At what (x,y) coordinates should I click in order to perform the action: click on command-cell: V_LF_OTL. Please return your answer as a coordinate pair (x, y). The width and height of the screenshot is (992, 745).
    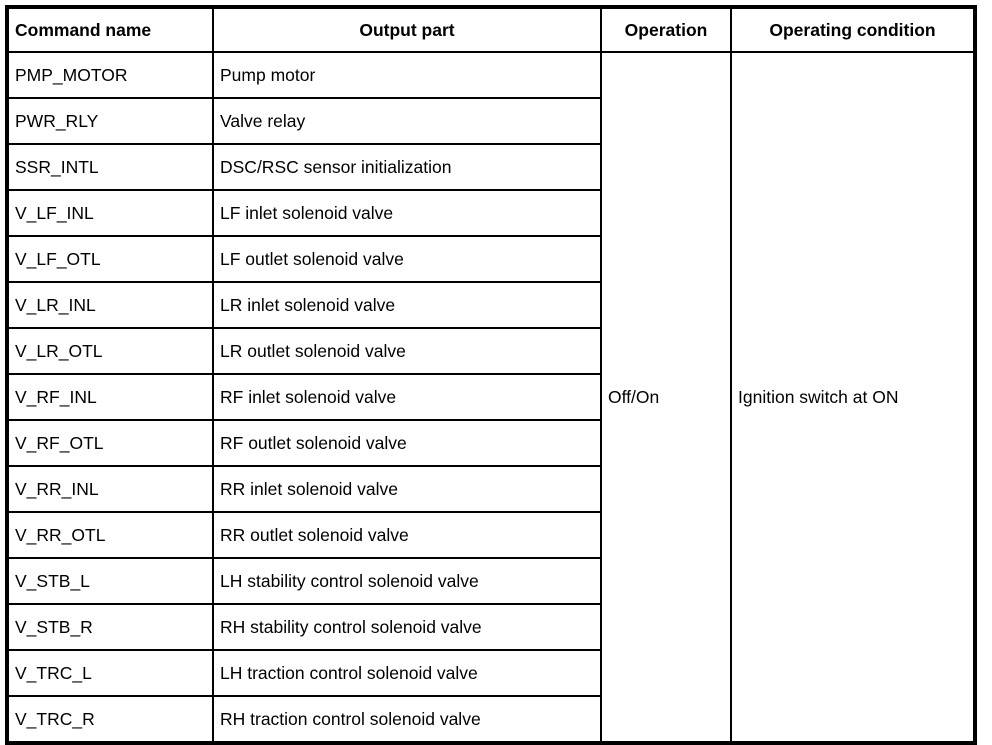
    Looking at the image, I should click on (110, 259).